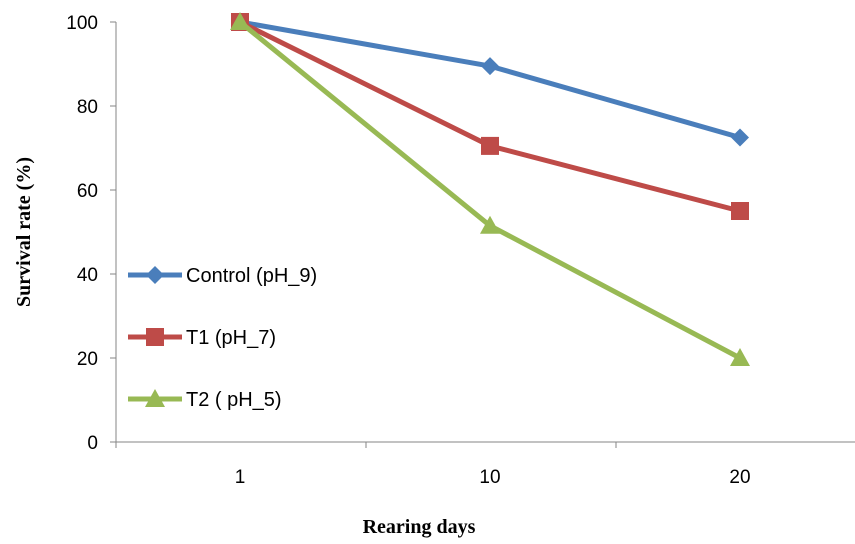 The image size is (855, 544). I want to click on y-ticks: 0 20 40 60 80 100, so click(91, 233).